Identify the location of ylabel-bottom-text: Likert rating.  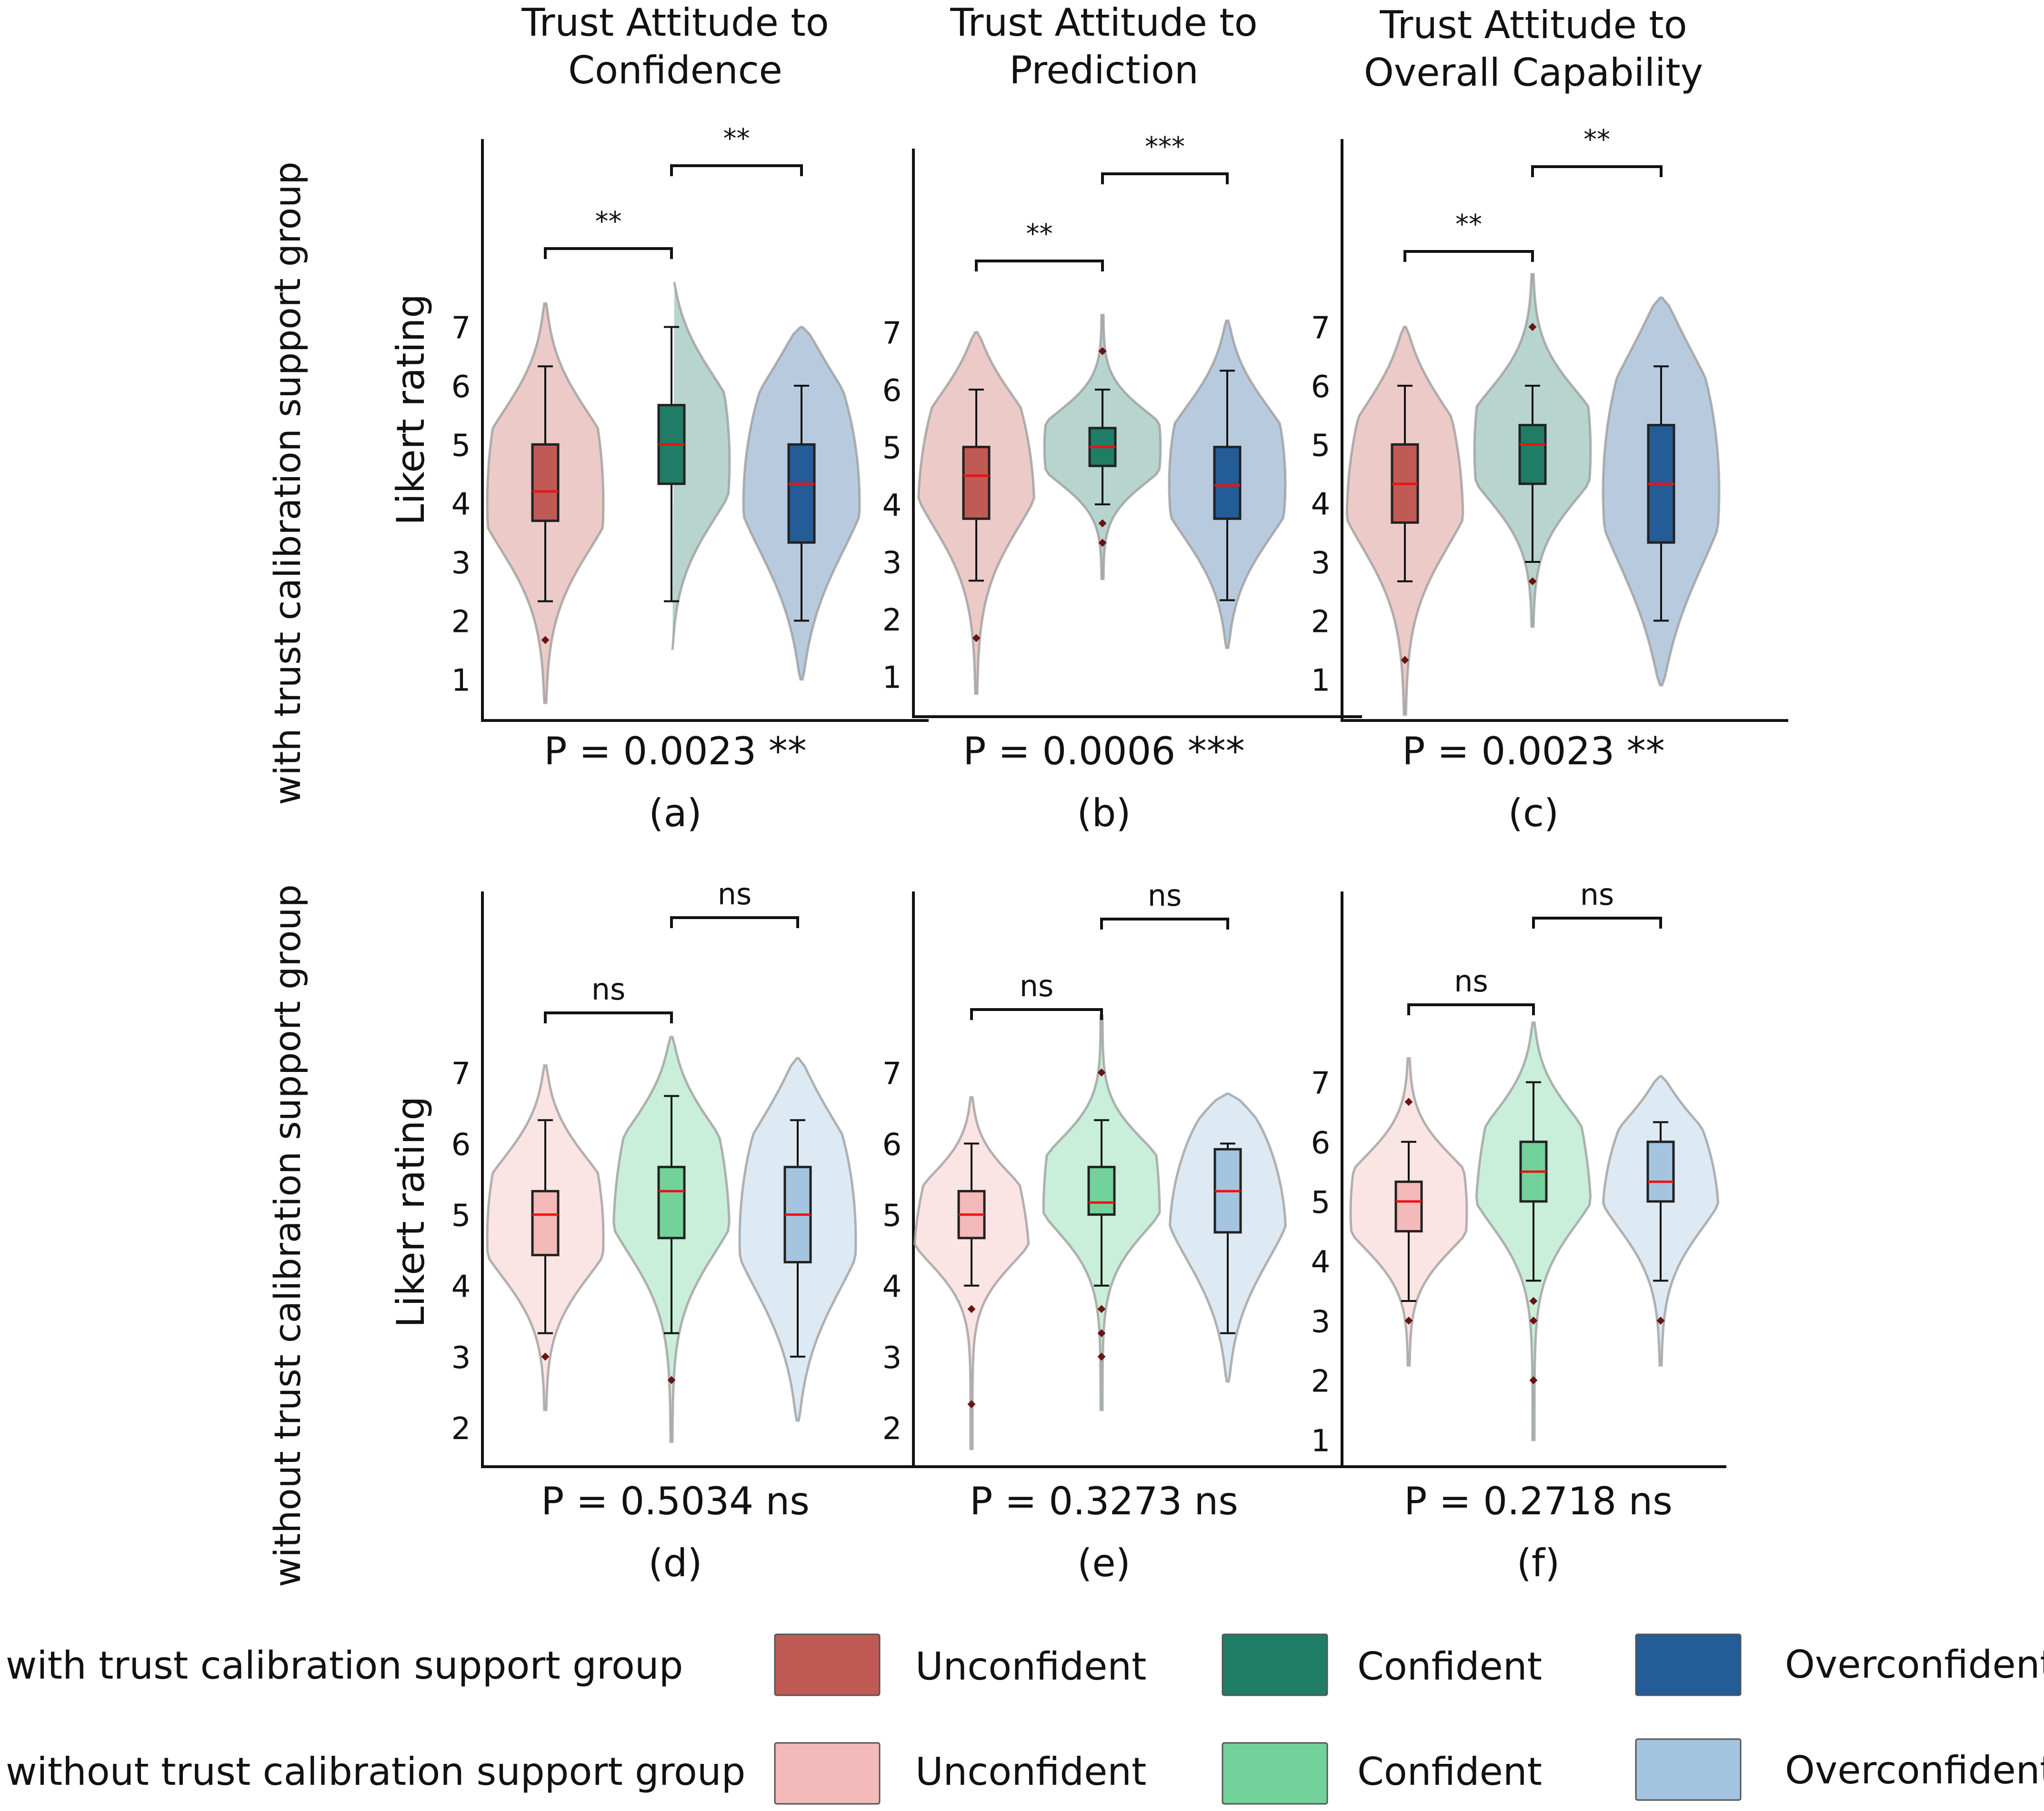
(411, 1212).